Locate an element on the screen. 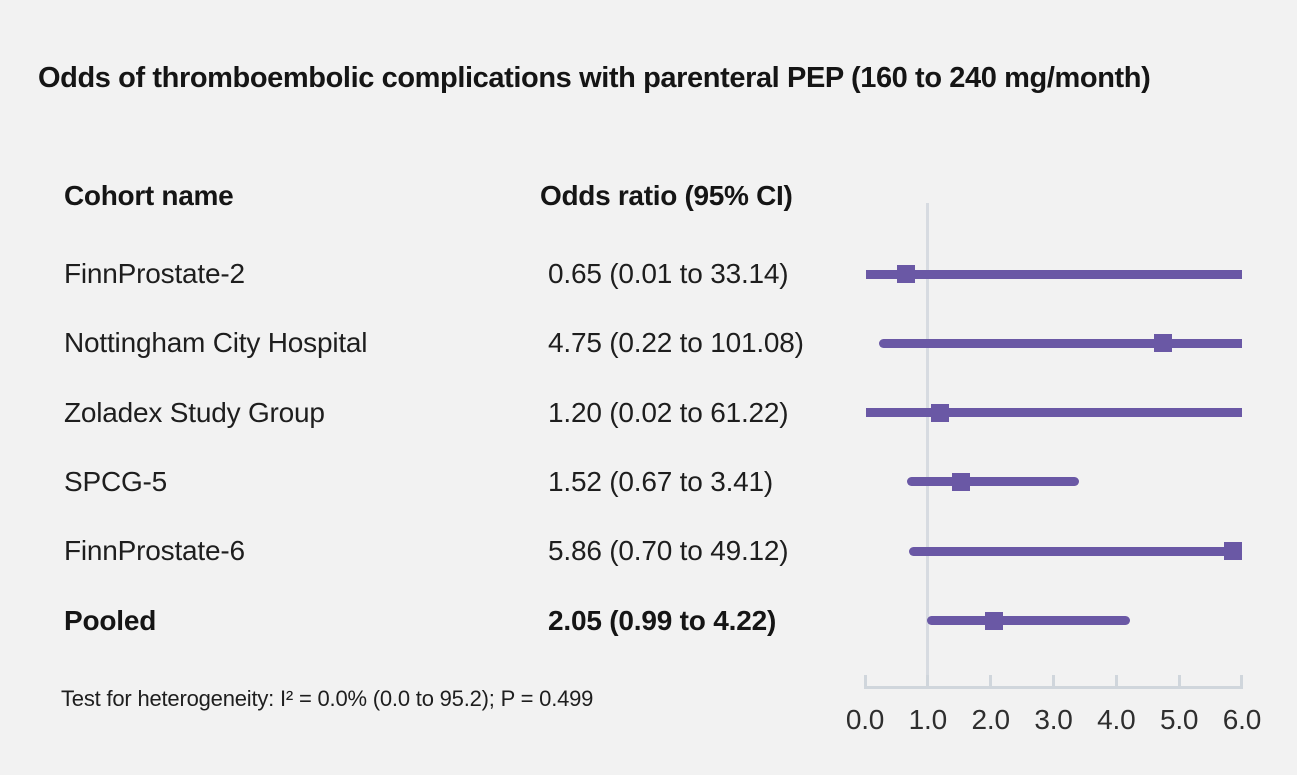  table-row: Pooled 2.05 (0.99 to 4.22) is located at coordinates (648, 621).